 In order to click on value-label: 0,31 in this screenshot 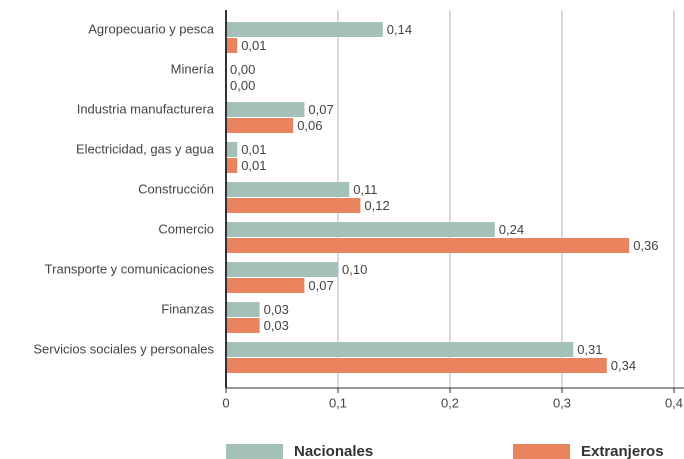, I will do `click(589, 349)`.